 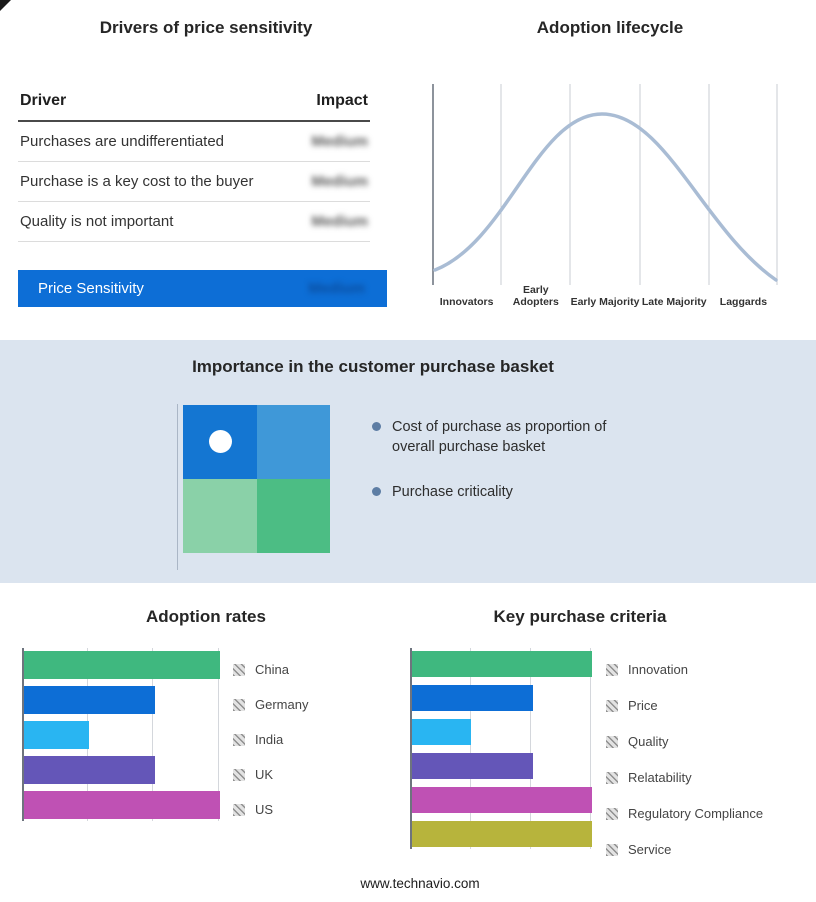 What do you see at coordinates (466, 302) in the screenshot?
I see `stage-label-innovators: Innovators` at bounding box center [466, 302].